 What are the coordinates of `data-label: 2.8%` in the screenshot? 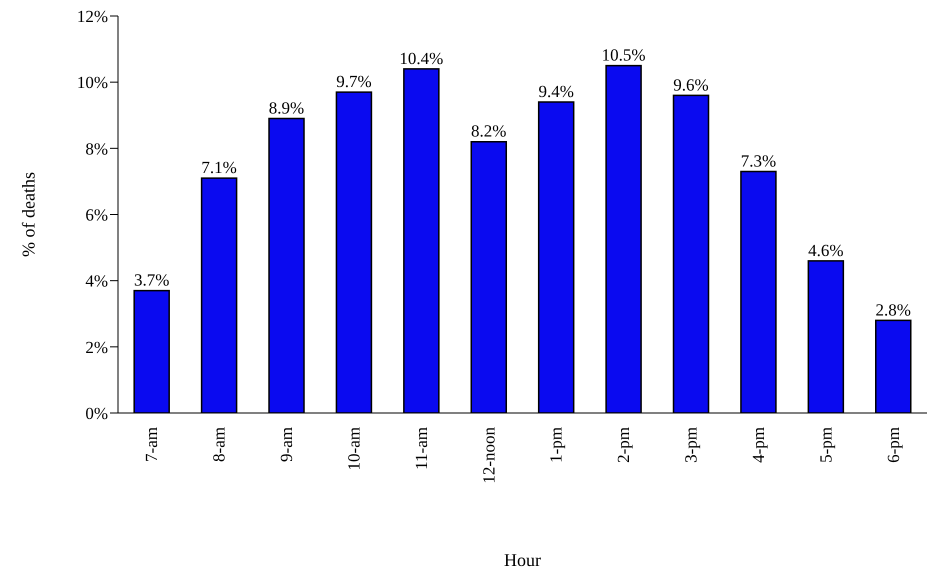 It's located at (893, 310).